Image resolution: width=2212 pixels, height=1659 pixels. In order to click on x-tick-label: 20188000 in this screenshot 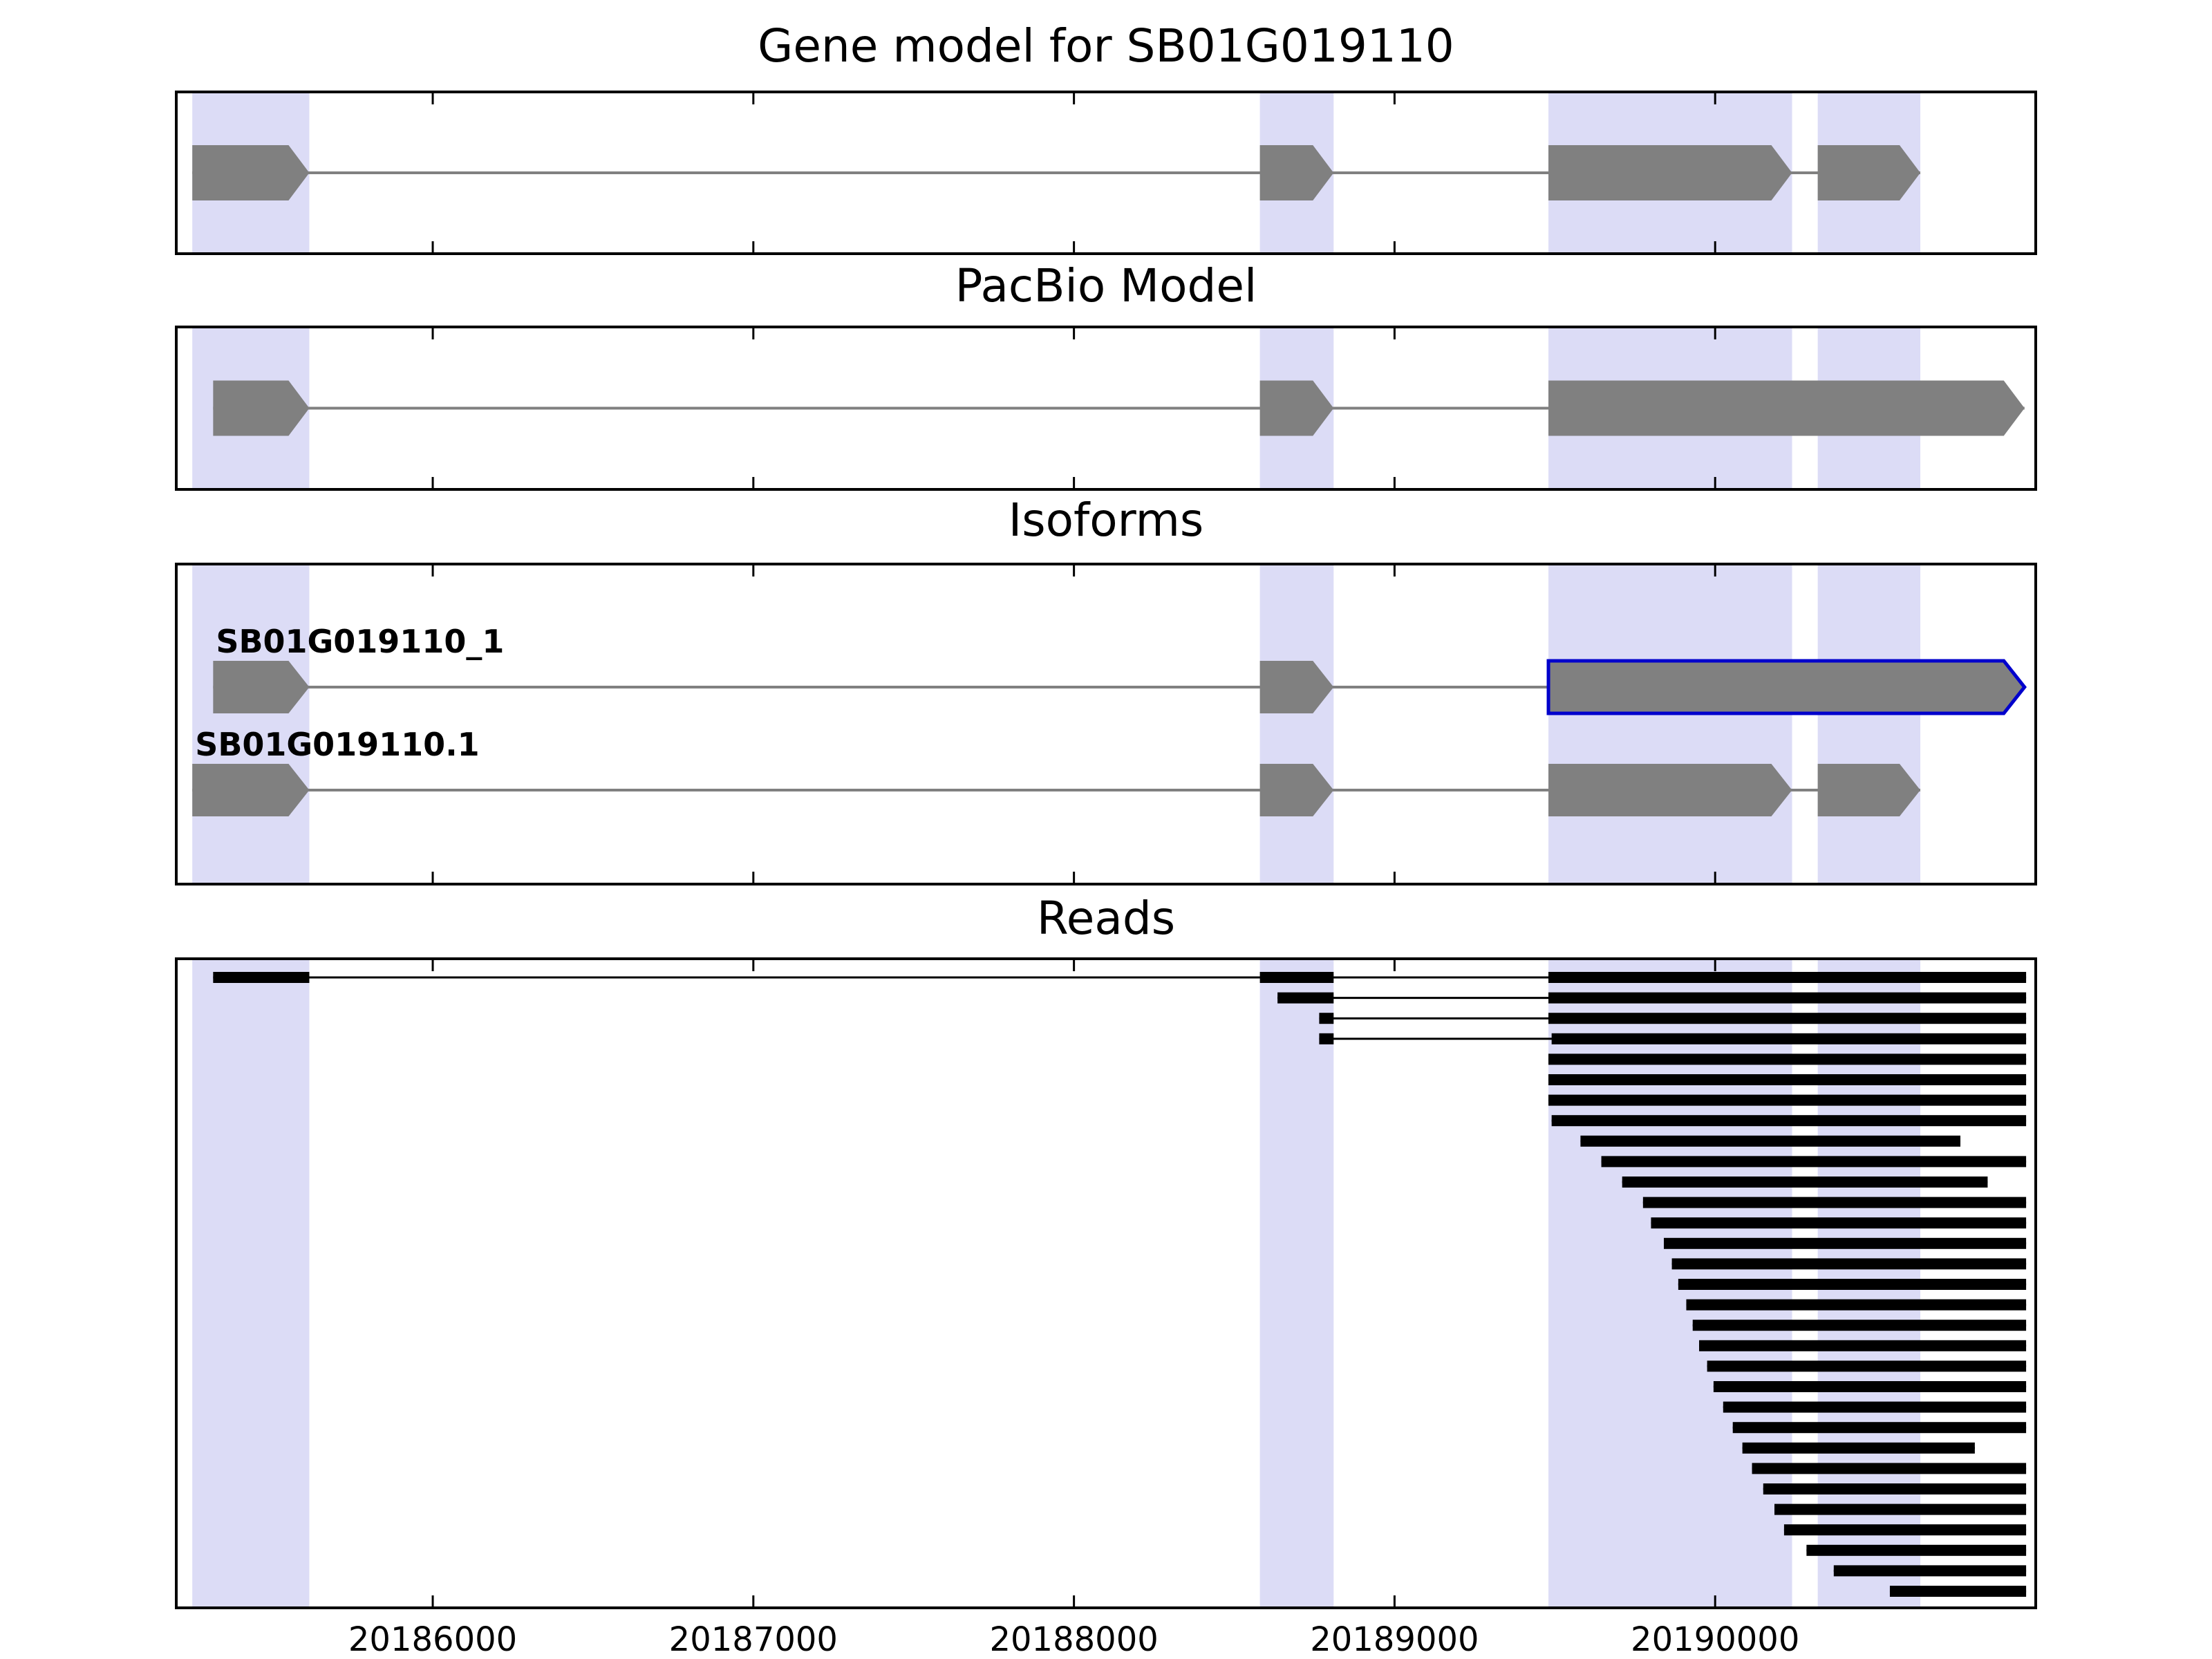, I will do `click(1073, 1639)`.